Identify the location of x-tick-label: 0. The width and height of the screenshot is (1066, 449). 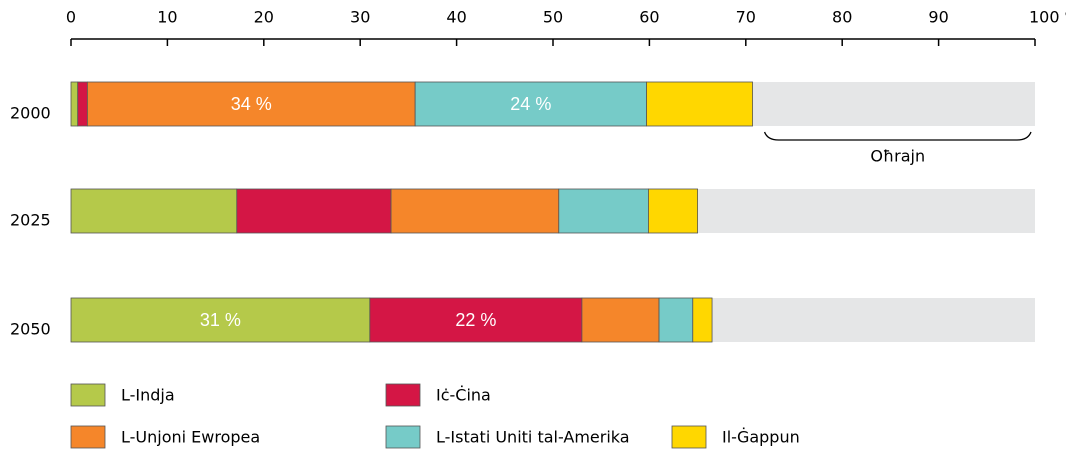
(71, 17).